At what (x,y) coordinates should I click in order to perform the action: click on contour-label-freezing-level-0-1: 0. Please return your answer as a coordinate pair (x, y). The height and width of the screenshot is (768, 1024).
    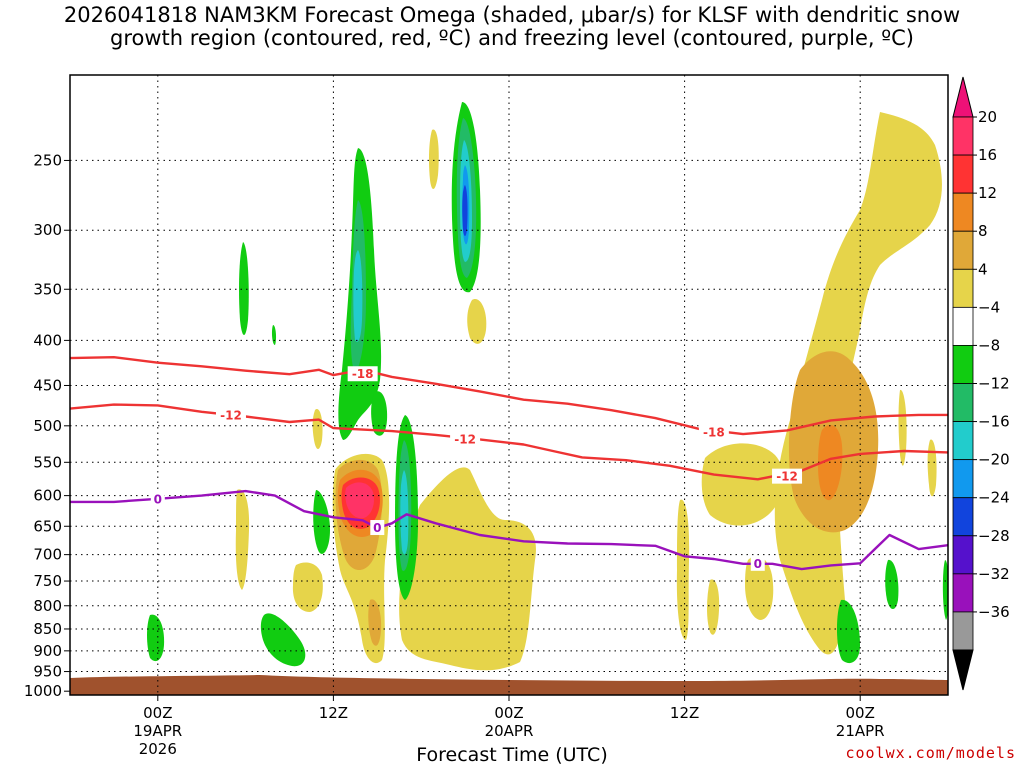
    Looking at the image, I should click on (377, 528).